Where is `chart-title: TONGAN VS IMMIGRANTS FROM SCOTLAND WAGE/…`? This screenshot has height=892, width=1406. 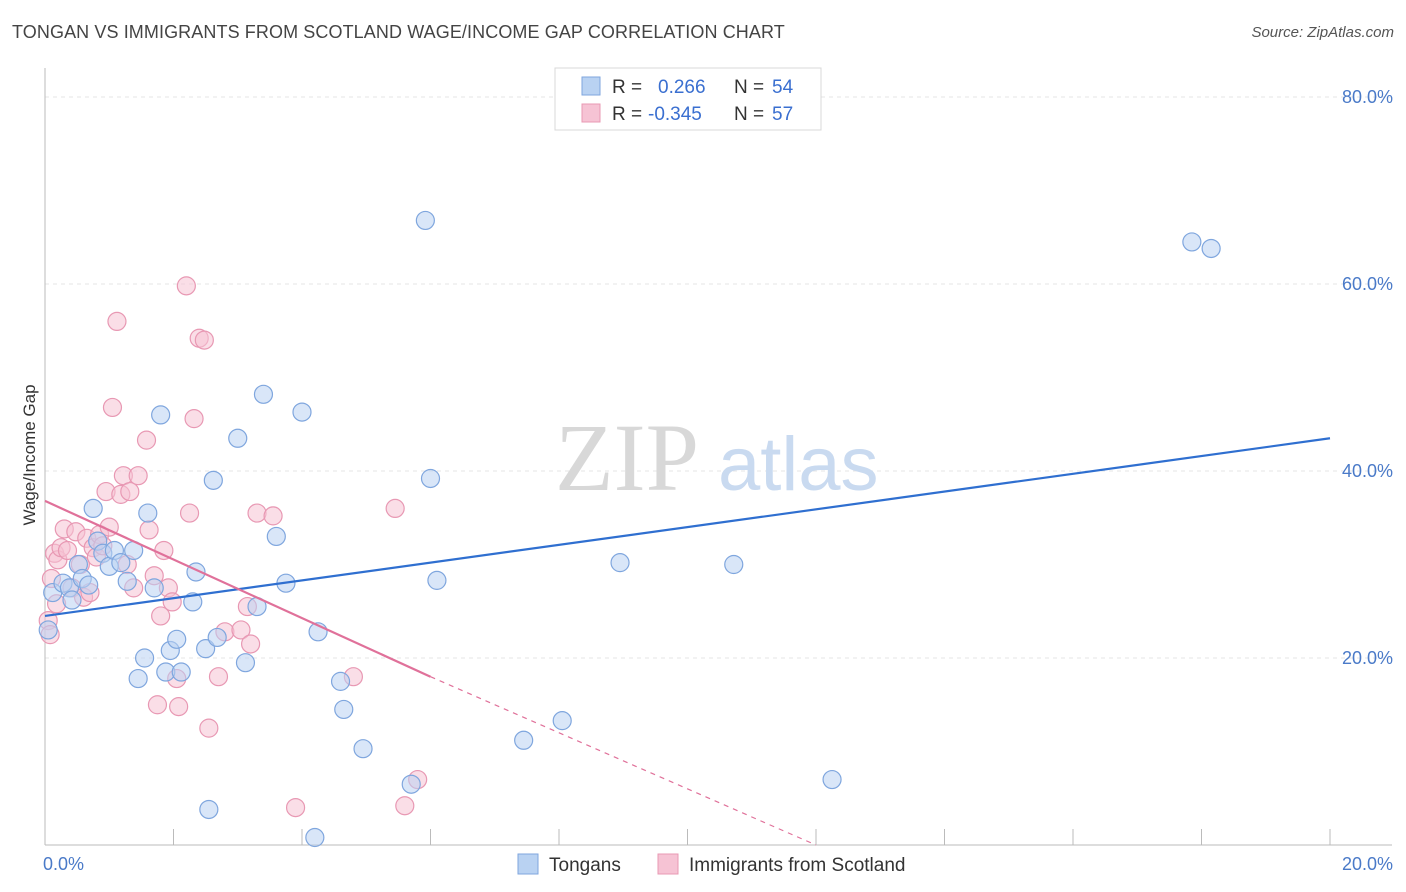 chart-title: TONGAN VS IMMIGRANTS FROM SCOTLAND WAGE/… is located at coordinates (398, 32).